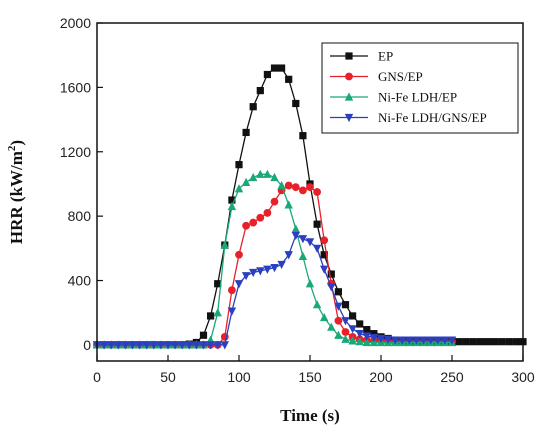 Image resolution: width=538 pixels, height=432 pixels. I want to click on y-tick-label: 0, so click(87, 345).